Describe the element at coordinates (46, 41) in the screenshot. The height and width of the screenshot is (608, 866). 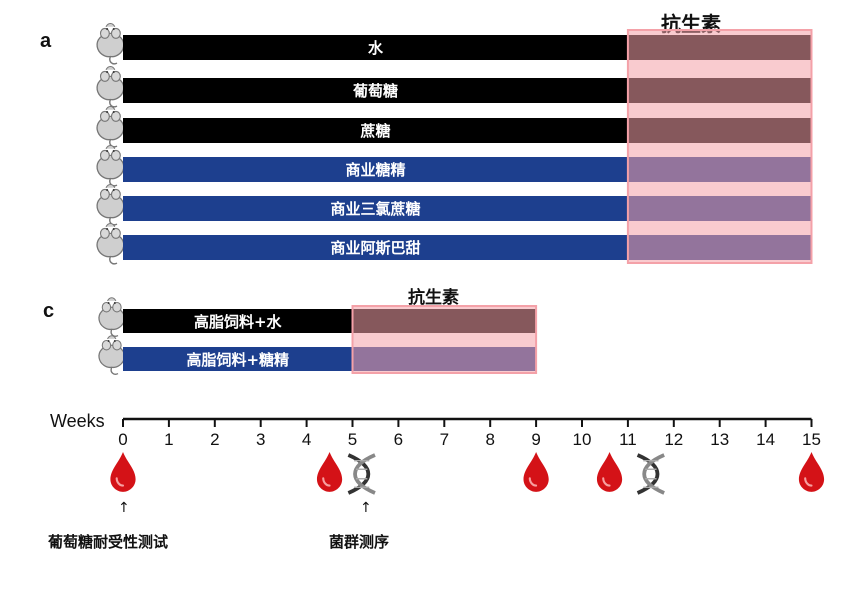
I see `panel-a-label: a` at that location.